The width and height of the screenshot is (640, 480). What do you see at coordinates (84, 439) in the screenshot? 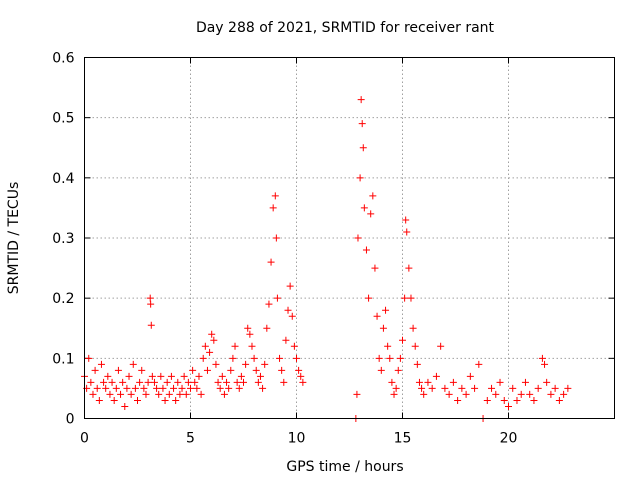
I see `x-tick-label: 0` at bounding box center [84, 439].